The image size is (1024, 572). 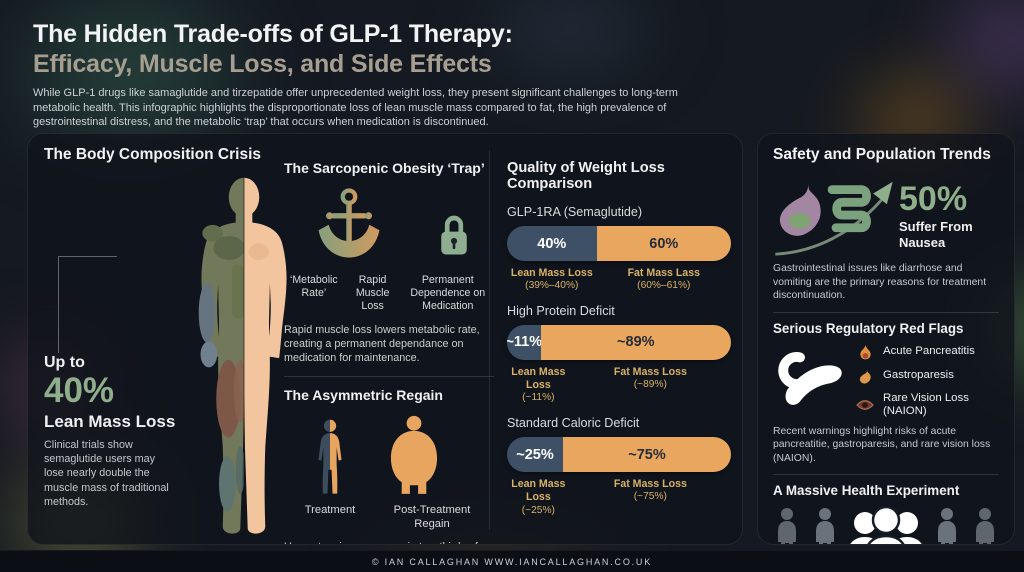 I want to click on population-icons, so click(x=886, y=525).